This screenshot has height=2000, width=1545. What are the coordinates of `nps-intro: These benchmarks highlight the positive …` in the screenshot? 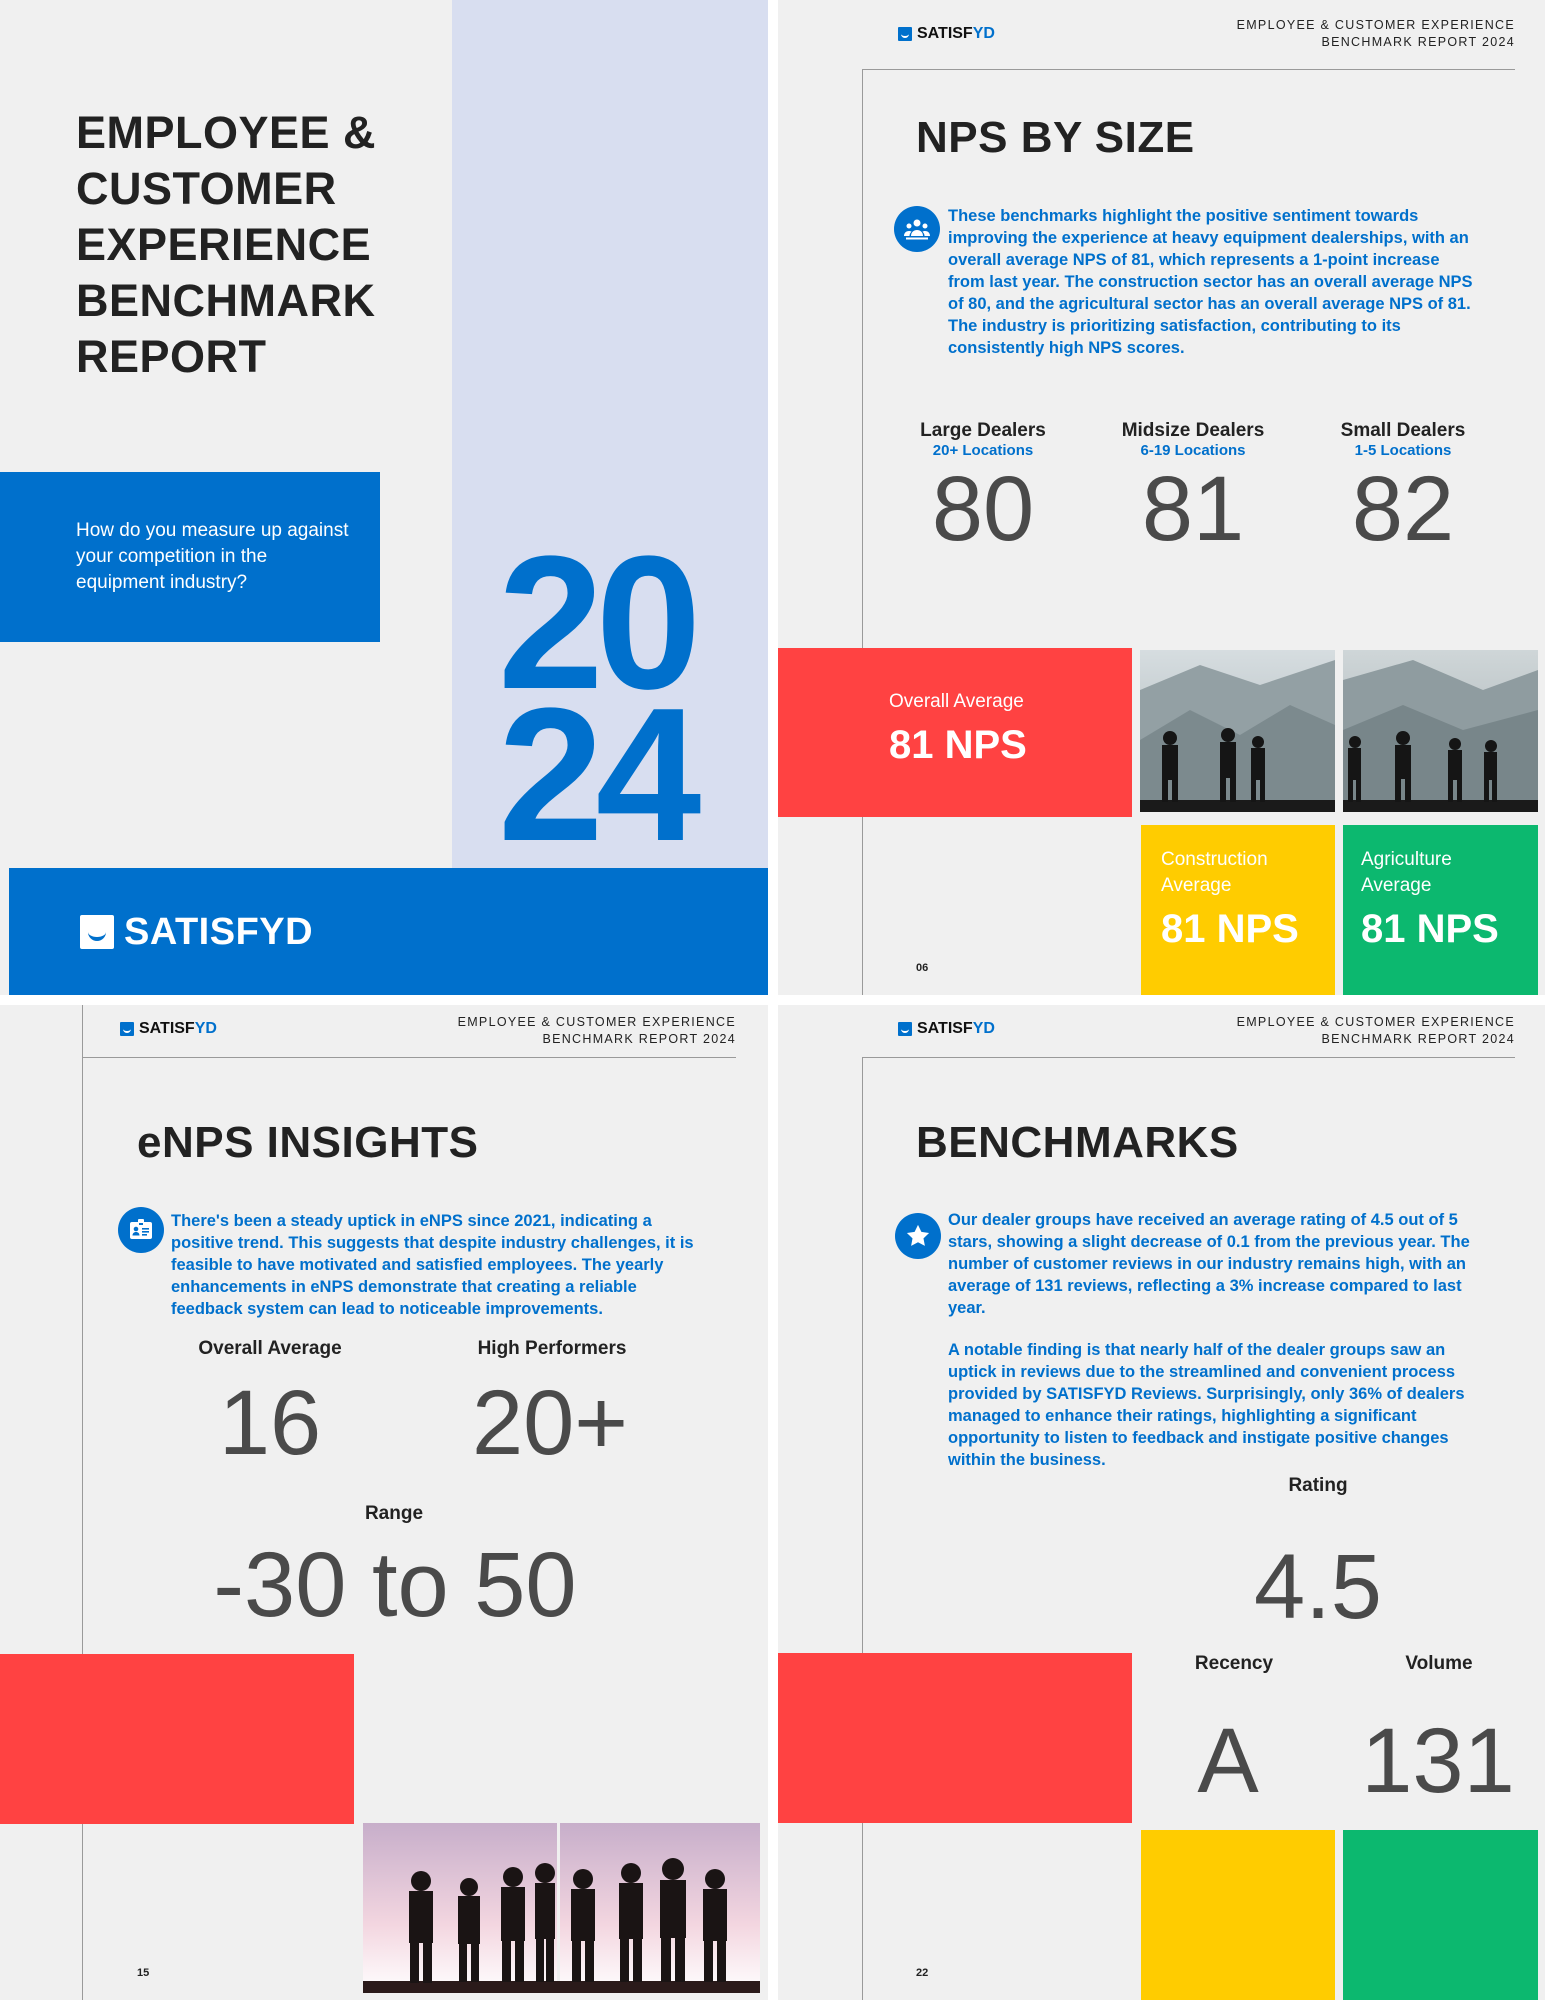 It's located at (1210, 282).